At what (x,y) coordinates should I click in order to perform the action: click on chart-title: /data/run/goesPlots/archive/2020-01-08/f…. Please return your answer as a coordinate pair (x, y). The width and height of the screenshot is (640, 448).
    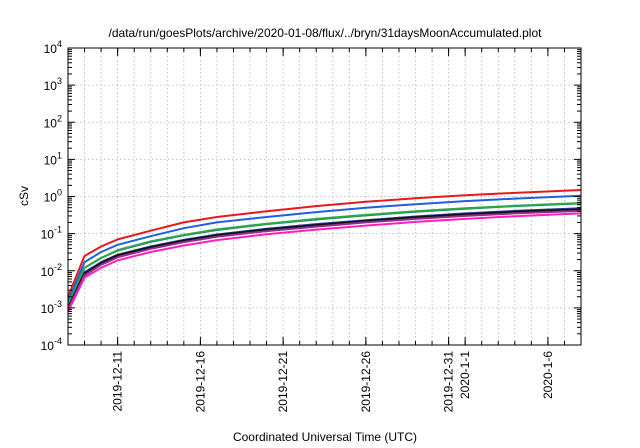
    Looking at the image, I should click on (326, 33).